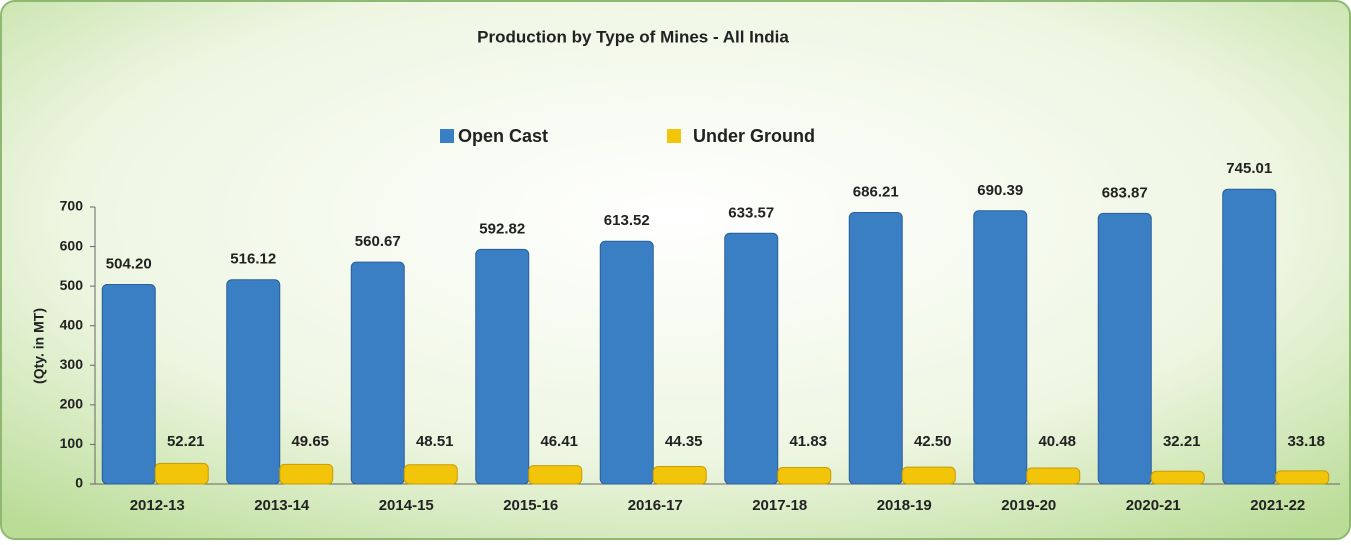  What do you see at coordinates (655, 505) in the screenshot?
I see `x-tick-label: 2016-17` at bounding box center [655, 505].